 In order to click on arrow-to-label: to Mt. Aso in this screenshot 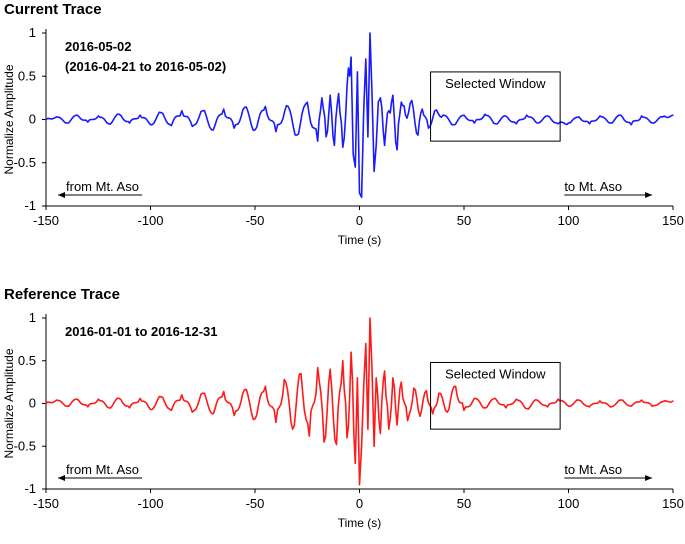, I will do `click(593, 469)`.